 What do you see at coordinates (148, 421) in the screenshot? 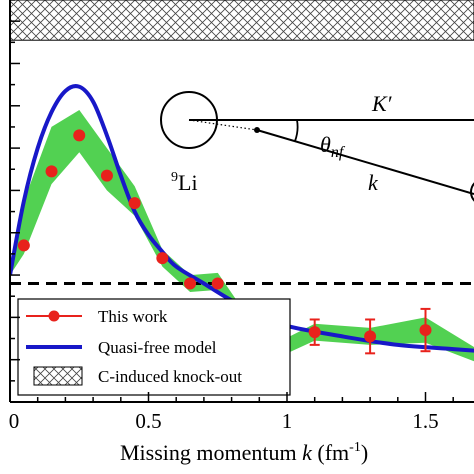
I see `x-tick-label: 0.5` at bounding box center [148, 421].